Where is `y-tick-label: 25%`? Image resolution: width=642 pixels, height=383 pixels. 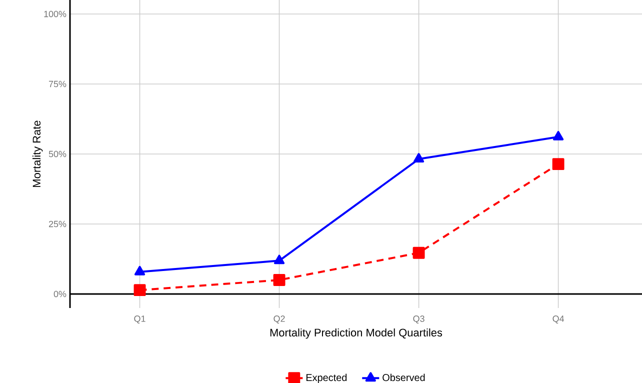
y-tick-label: 25% is located at coordinates (57, 224).